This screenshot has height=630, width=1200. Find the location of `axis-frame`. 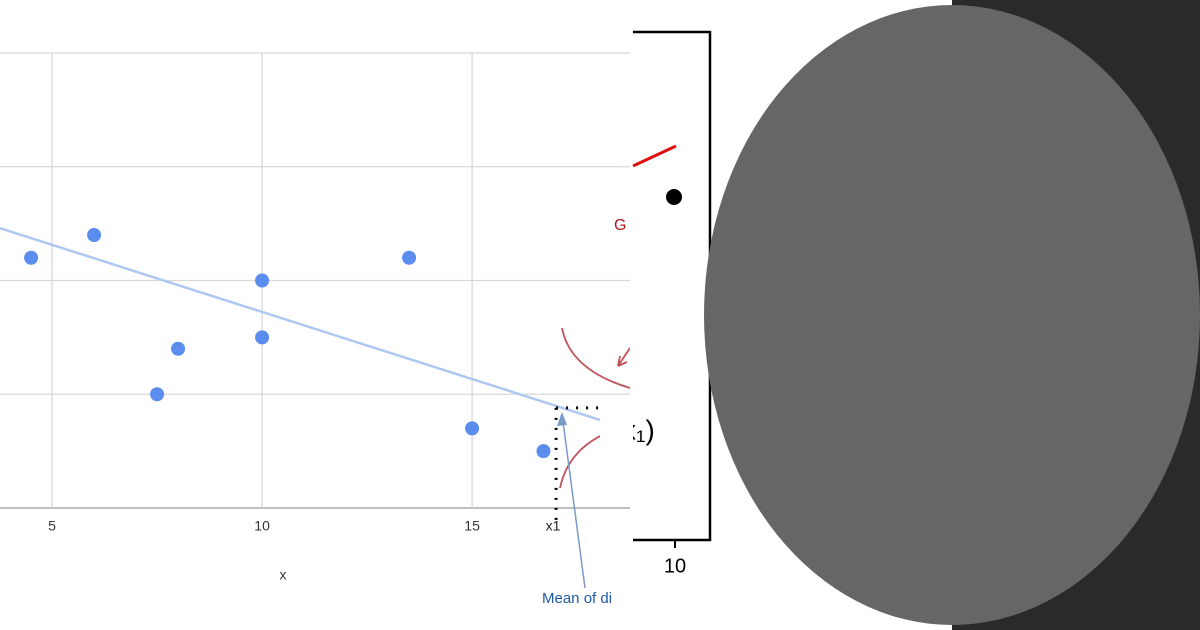

axis-frame is located at coordinates (672, 286).